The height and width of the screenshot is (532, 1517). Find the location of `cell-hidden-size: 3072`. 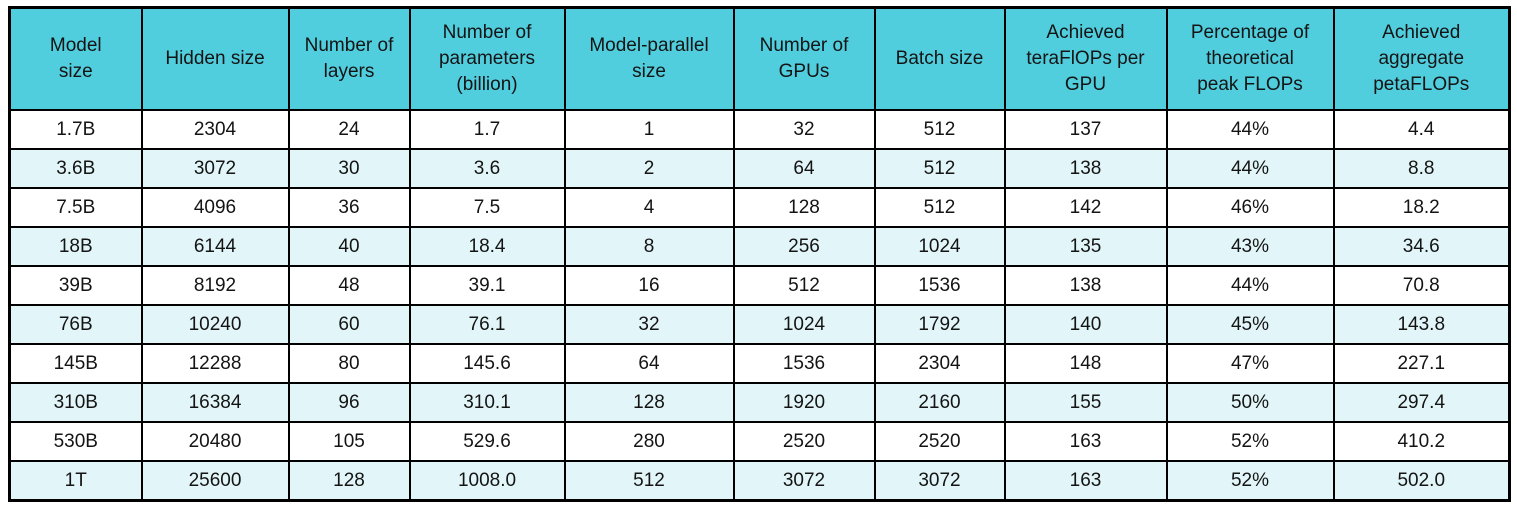

cell-hidden-size: 3072 is located at coordinates (215, 168).